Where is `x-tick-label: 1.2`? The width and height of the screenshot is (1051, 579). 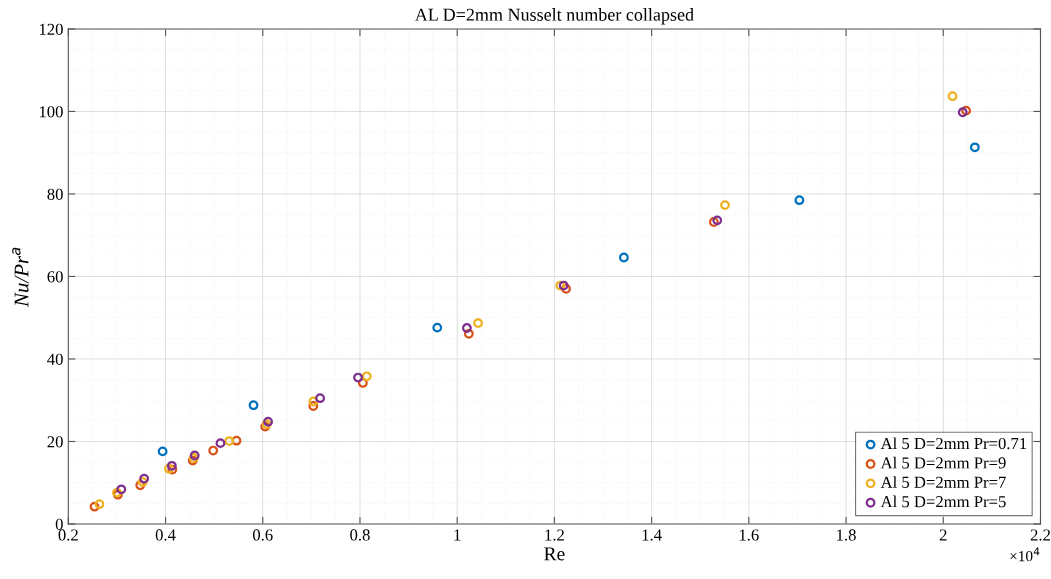
x-tick-label: 1.2 is located at coordinates (554, 535).